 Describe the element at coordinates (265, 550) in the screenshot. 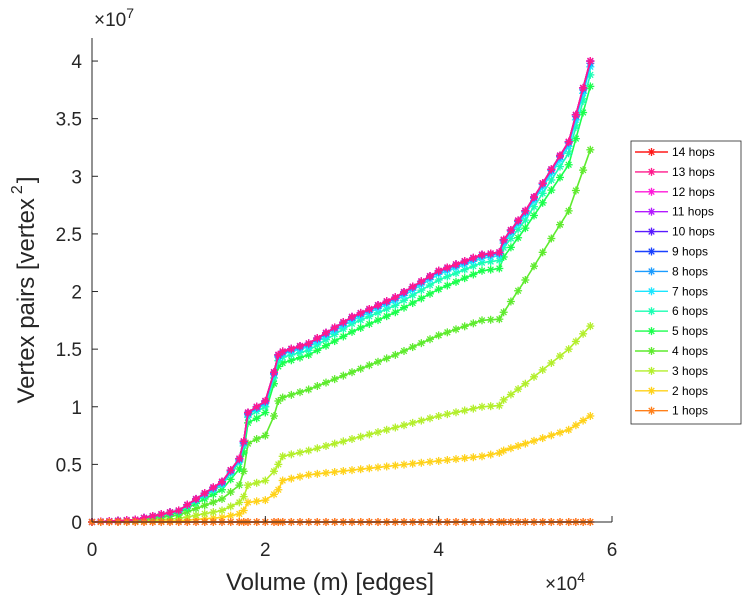

I see `x-tick-label: 2` at that location.